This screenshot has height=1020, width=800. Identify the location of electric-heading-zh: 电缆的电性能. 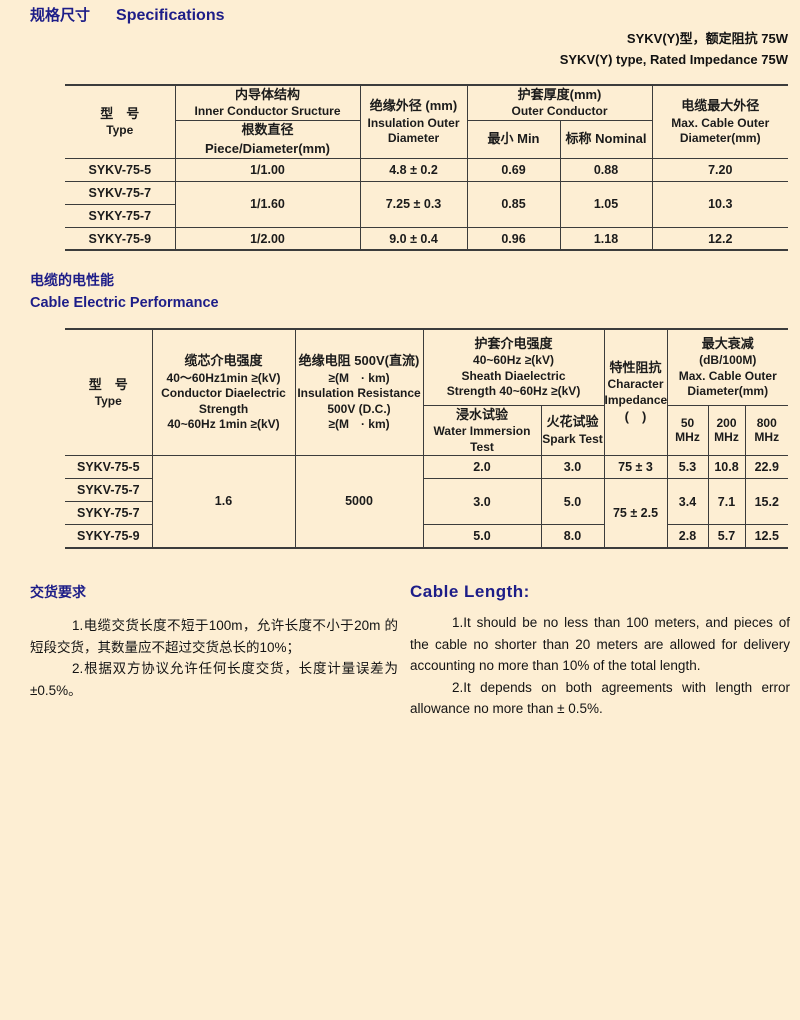
(72, 280).